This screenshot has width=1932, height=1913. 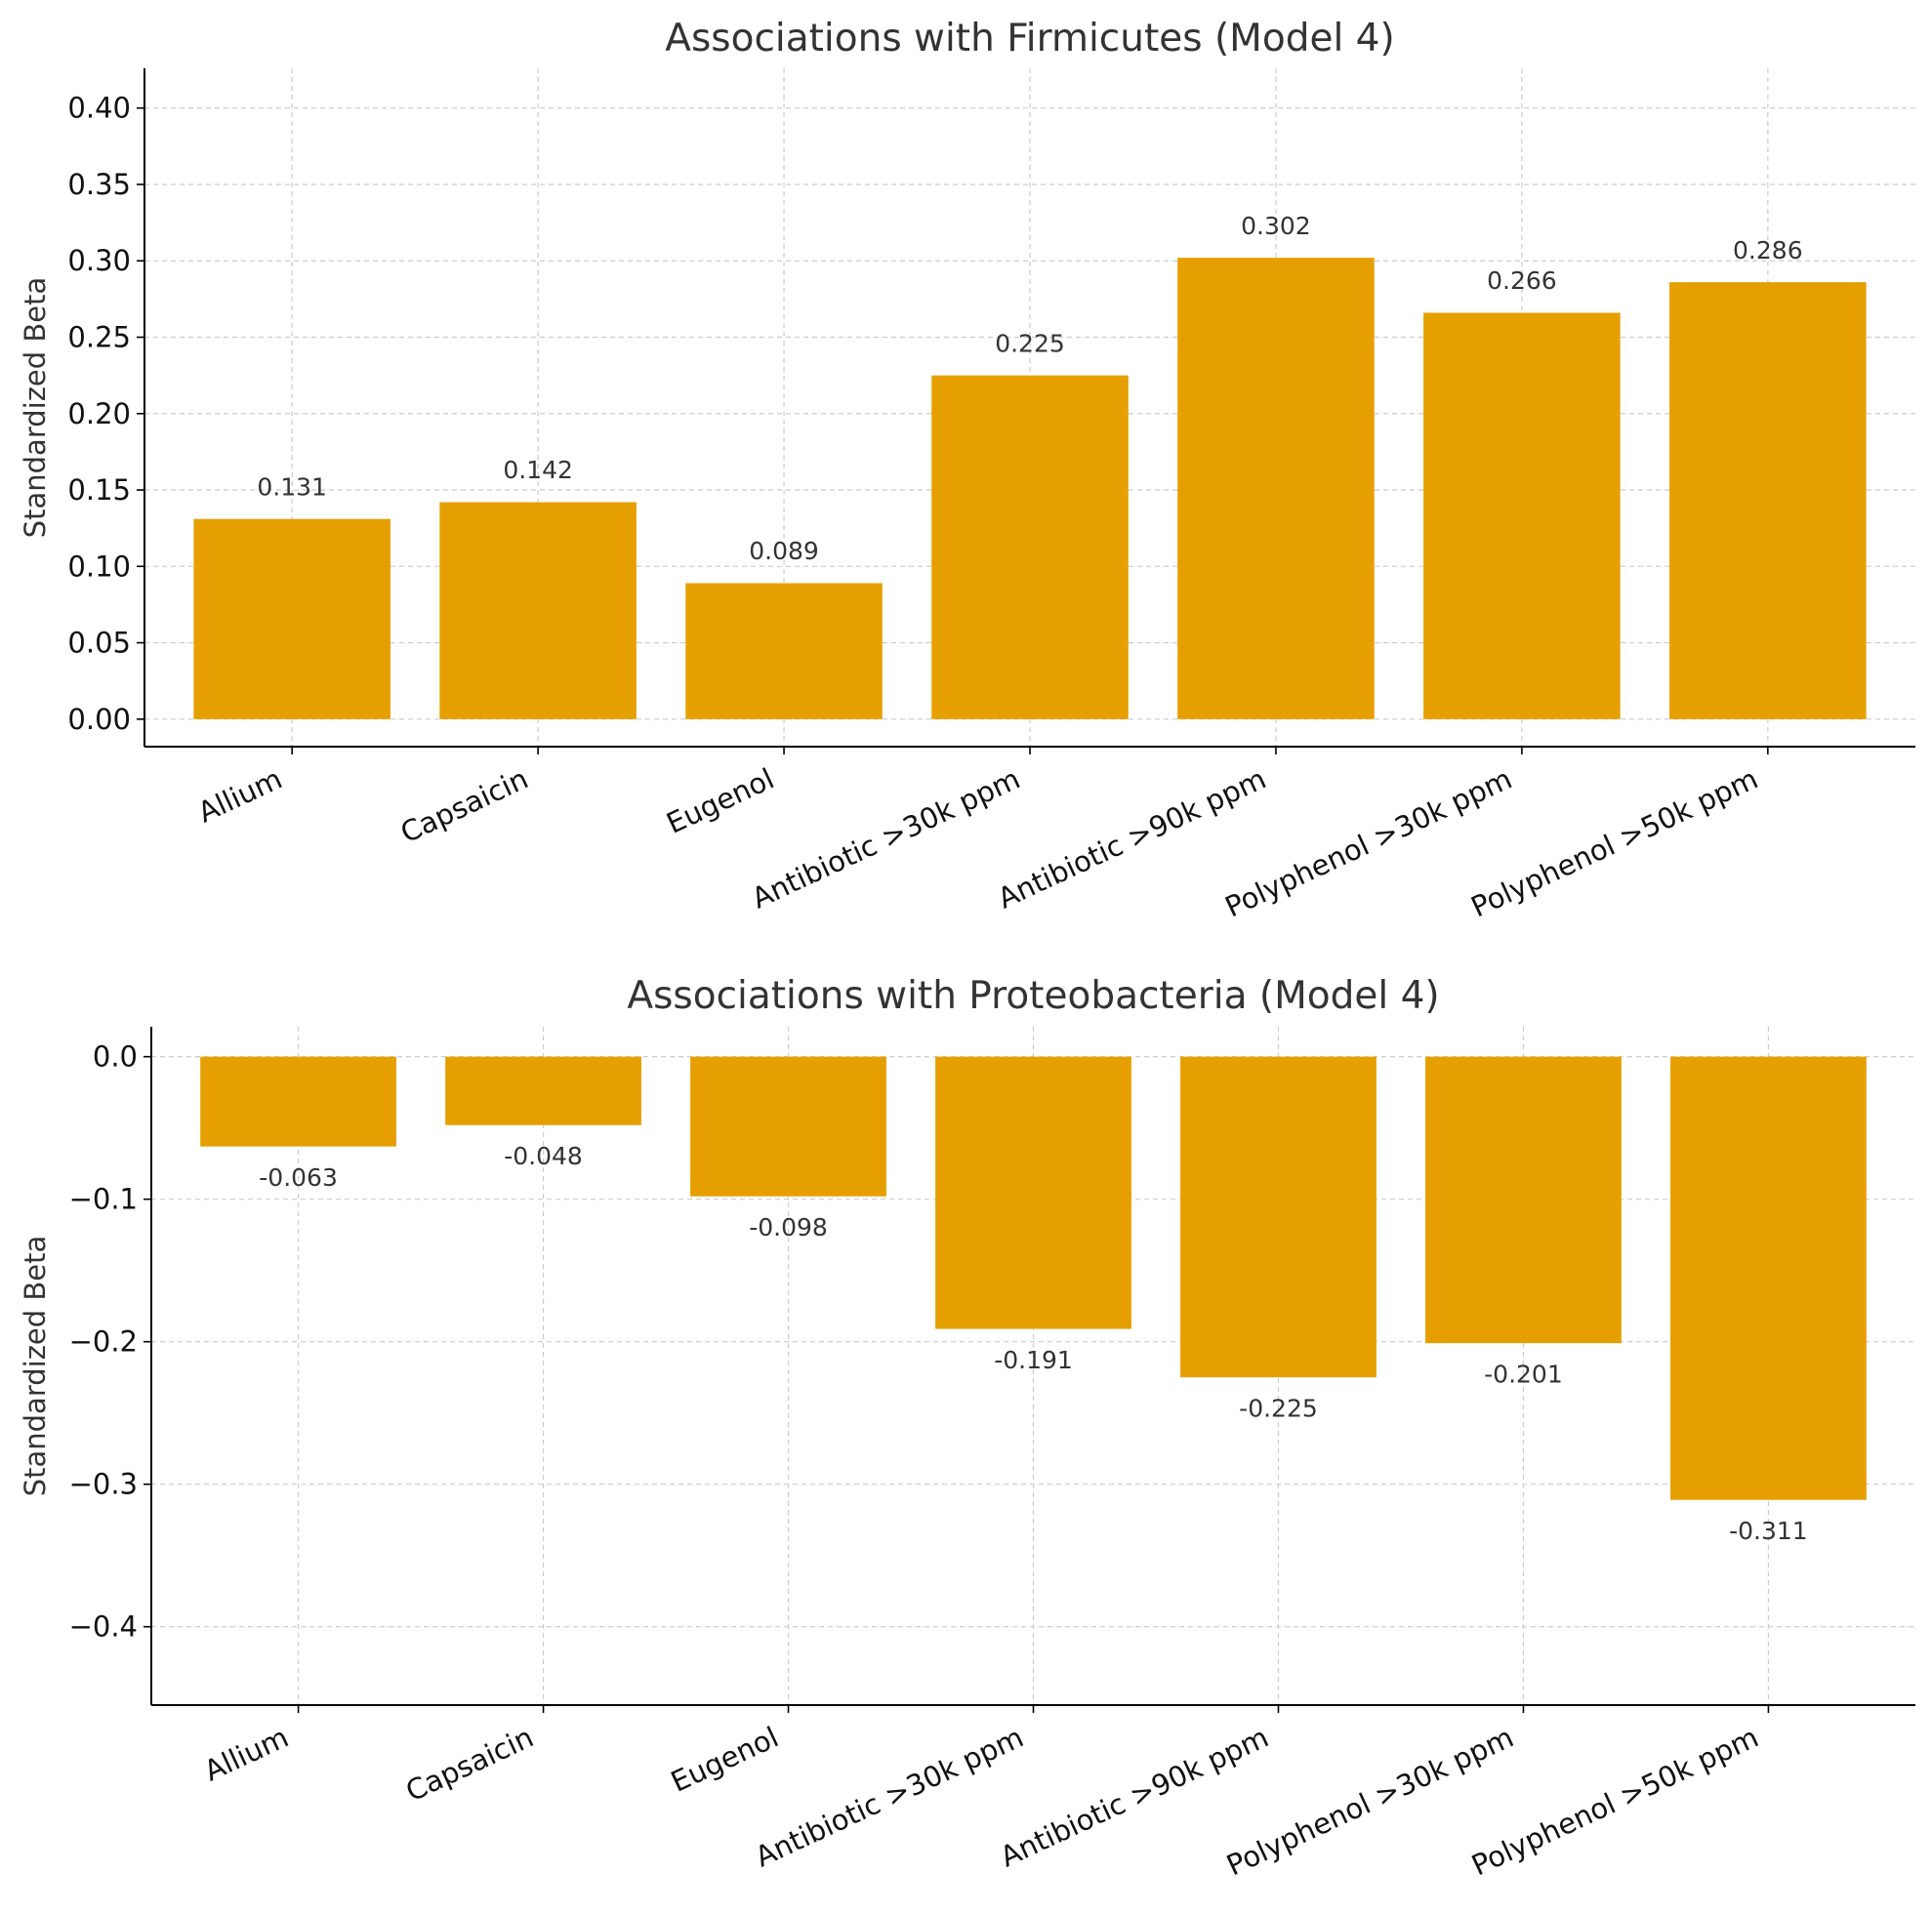 I want to click on data-label-polyphenol-30k: 0.266, so click(x=1522, y=281).